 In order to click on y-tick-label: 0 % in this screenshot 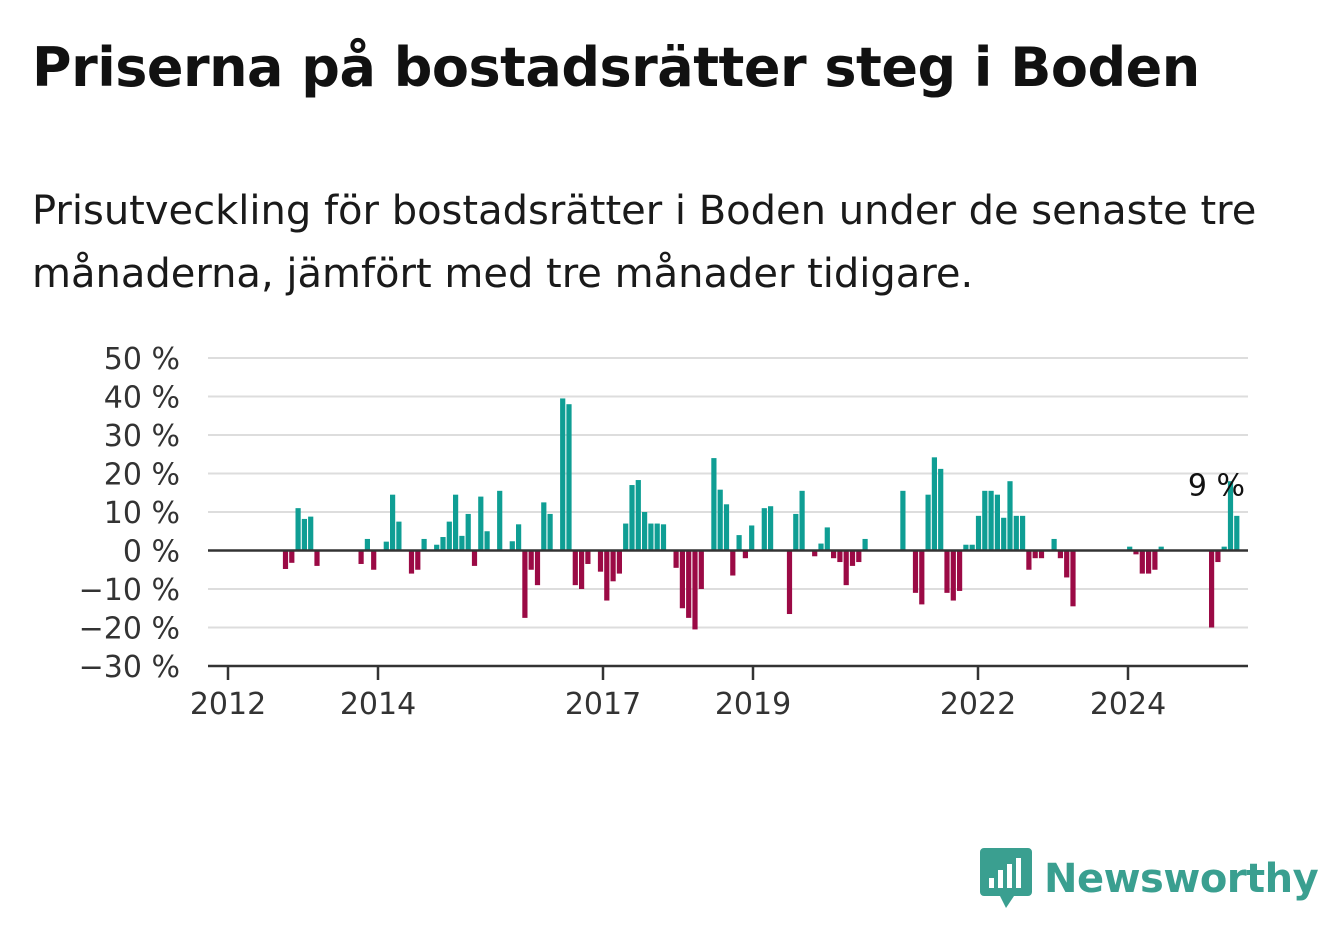, I will do `click(151, 552)`.